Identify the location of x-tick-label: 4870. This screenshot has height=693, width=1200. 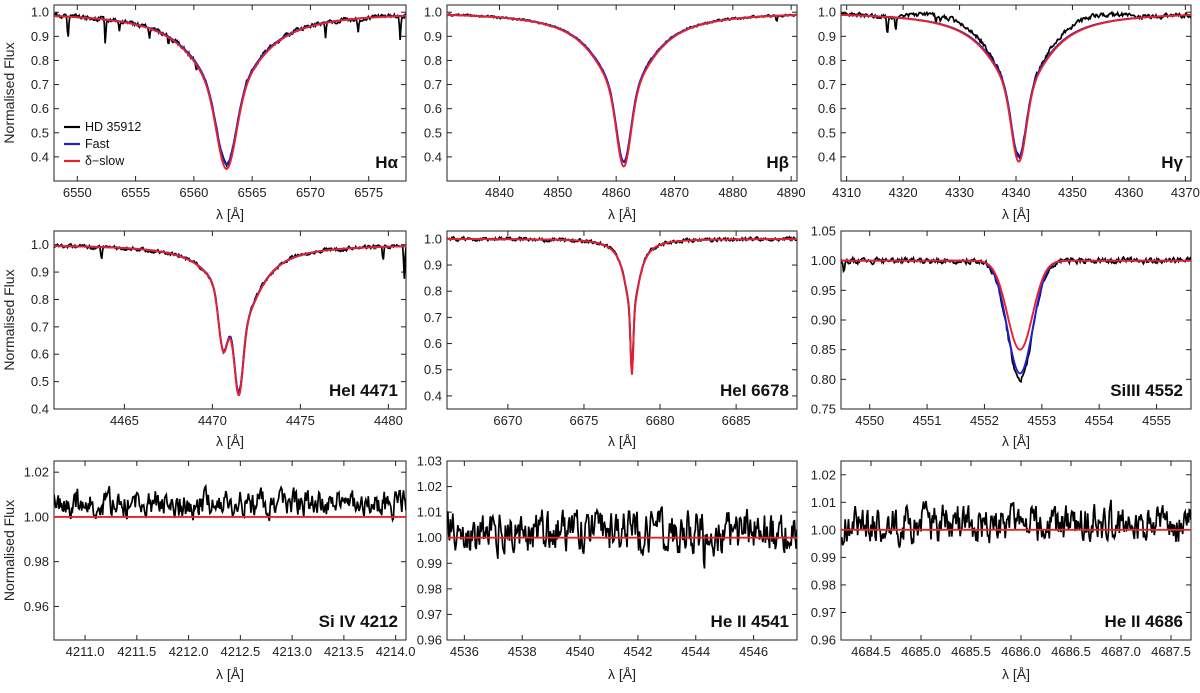
(674, 192).